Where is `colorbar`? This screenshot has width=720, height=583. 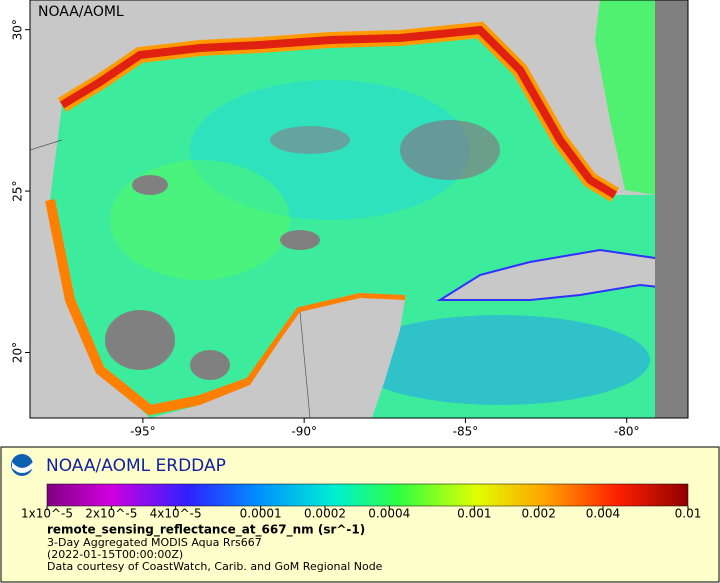 colorbar is located at coordinates (367, 495).